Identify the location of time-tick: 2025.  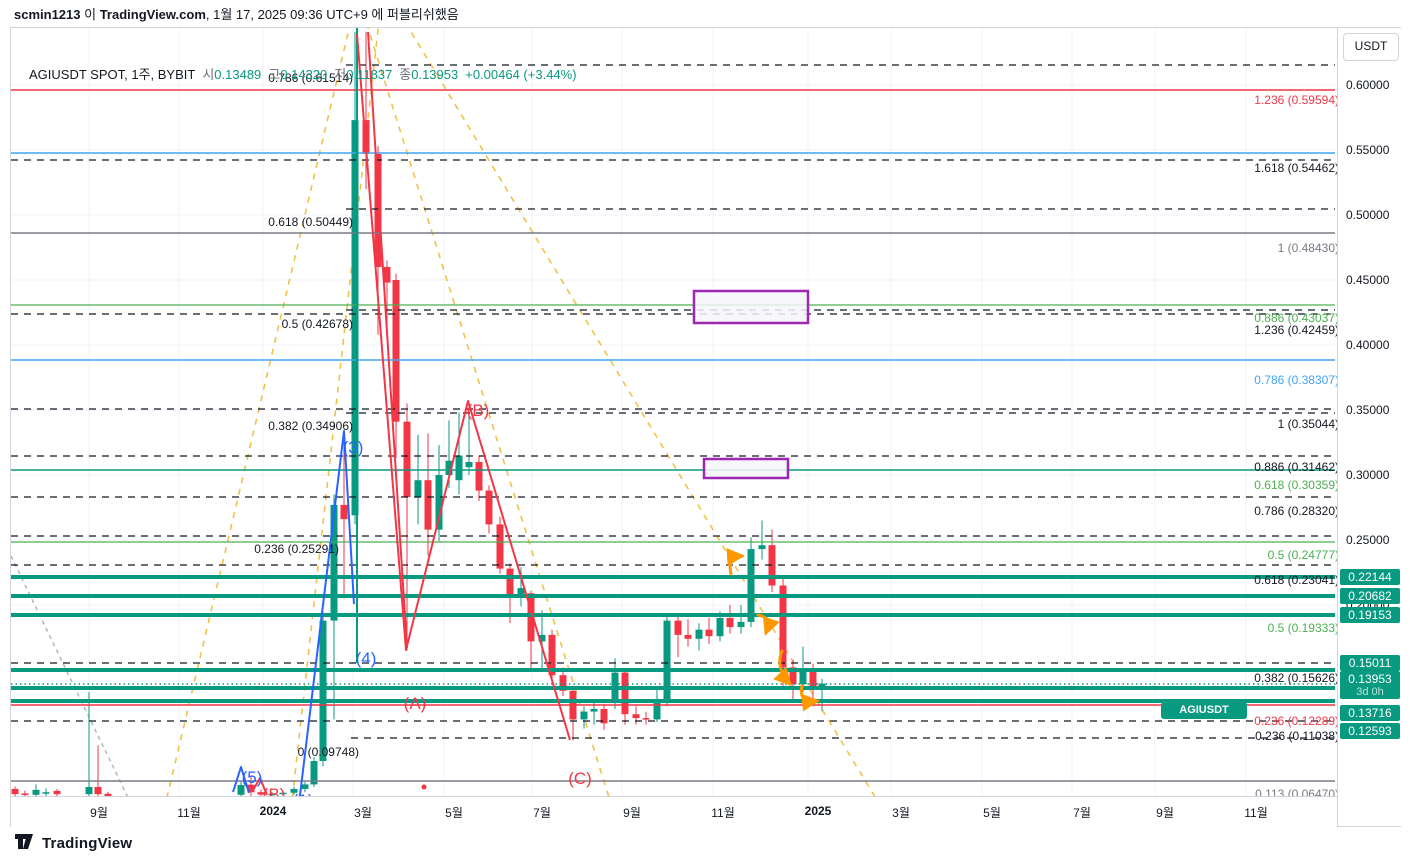
(818, 811).